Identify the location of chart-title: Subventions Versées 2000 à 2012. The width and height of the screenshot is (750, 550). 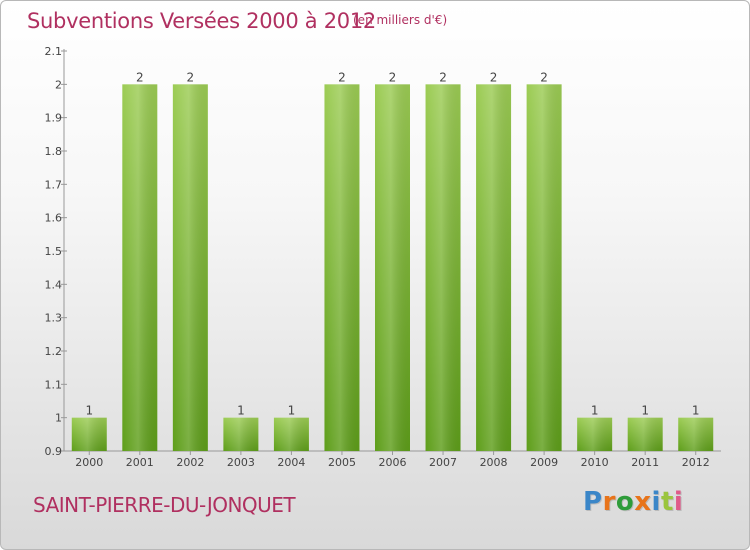
(201, 21).